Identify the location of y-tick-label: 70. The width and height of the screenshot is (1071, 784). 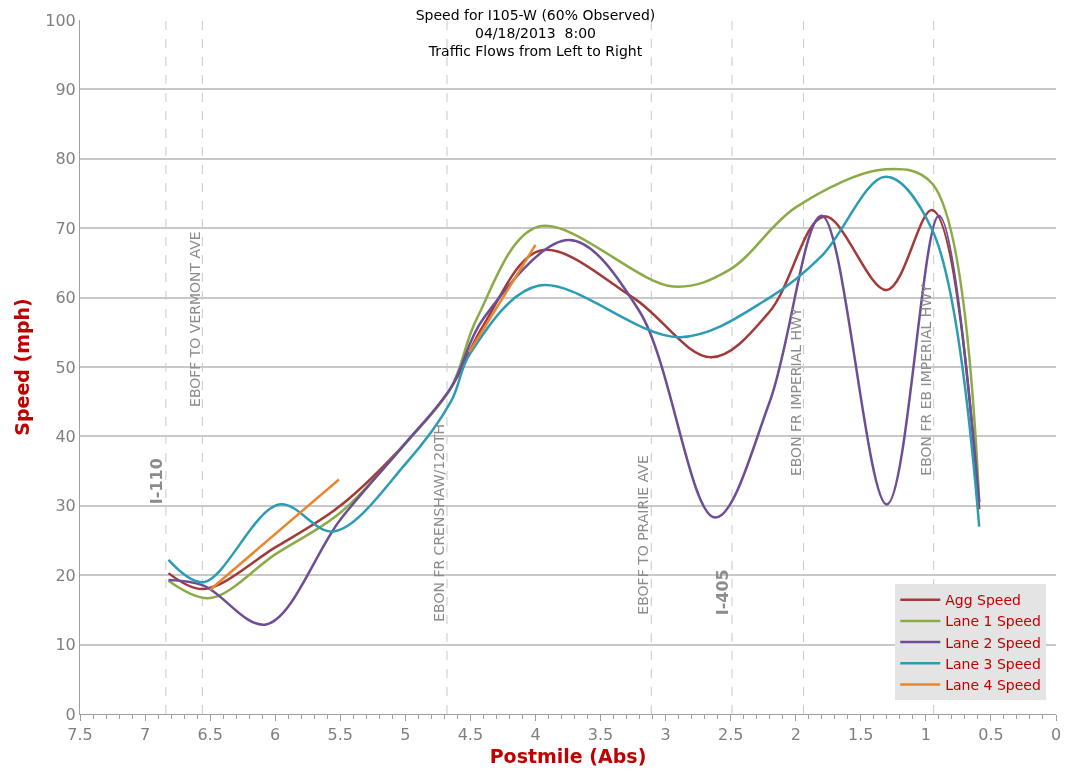
(65, 228).